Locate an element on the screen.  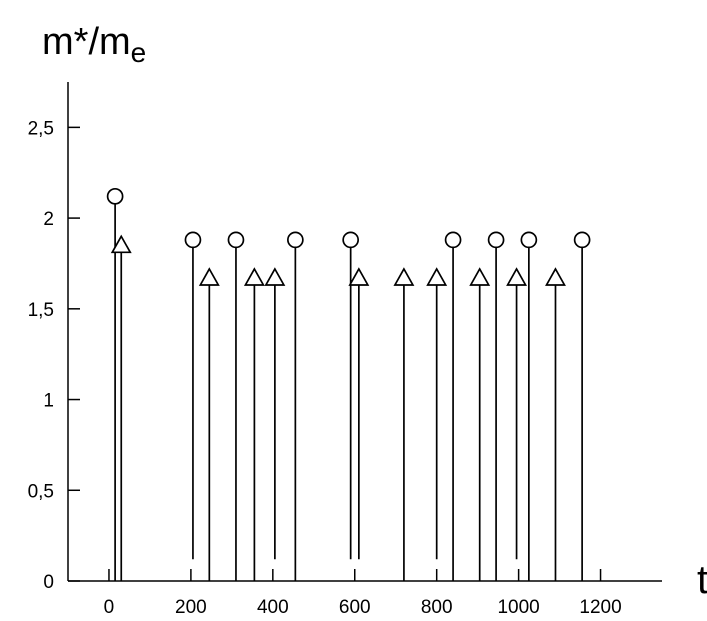
y-axis-title: m*/me is located at coordinates (94, 44).